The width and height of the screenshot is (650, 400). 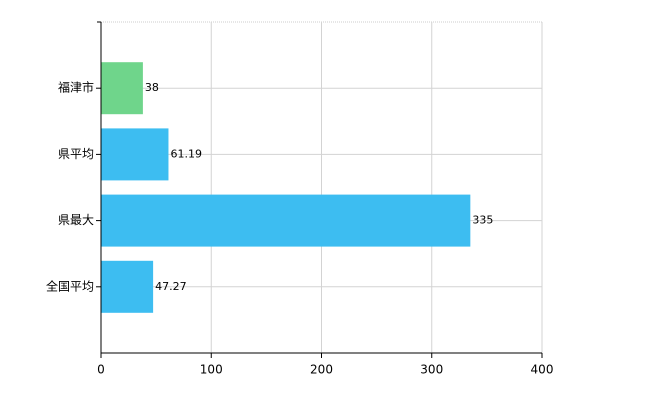 What do you see at coordinates (482, 220) in the screenshot?
I see `value-label: 335` at bounding box center [482, 220].